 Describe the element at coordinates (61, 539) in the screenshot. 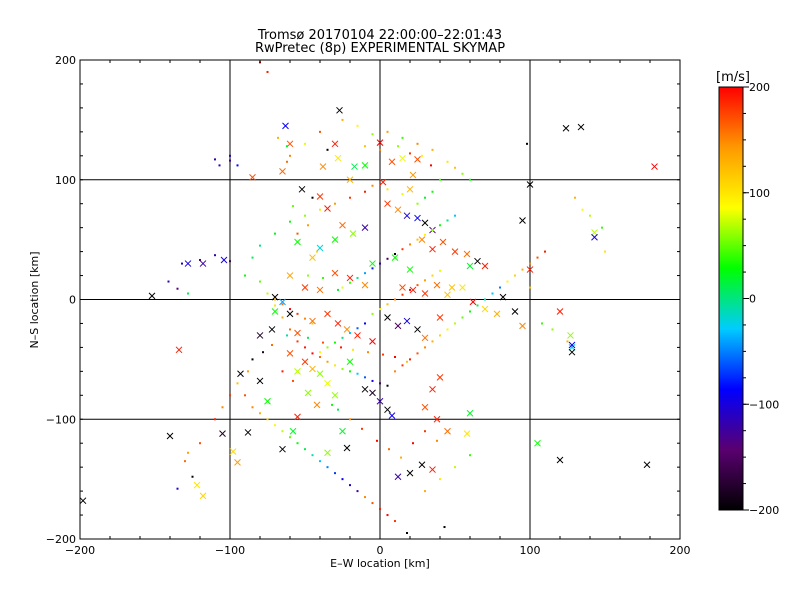

I see `y-tick-label: −200` at that location.